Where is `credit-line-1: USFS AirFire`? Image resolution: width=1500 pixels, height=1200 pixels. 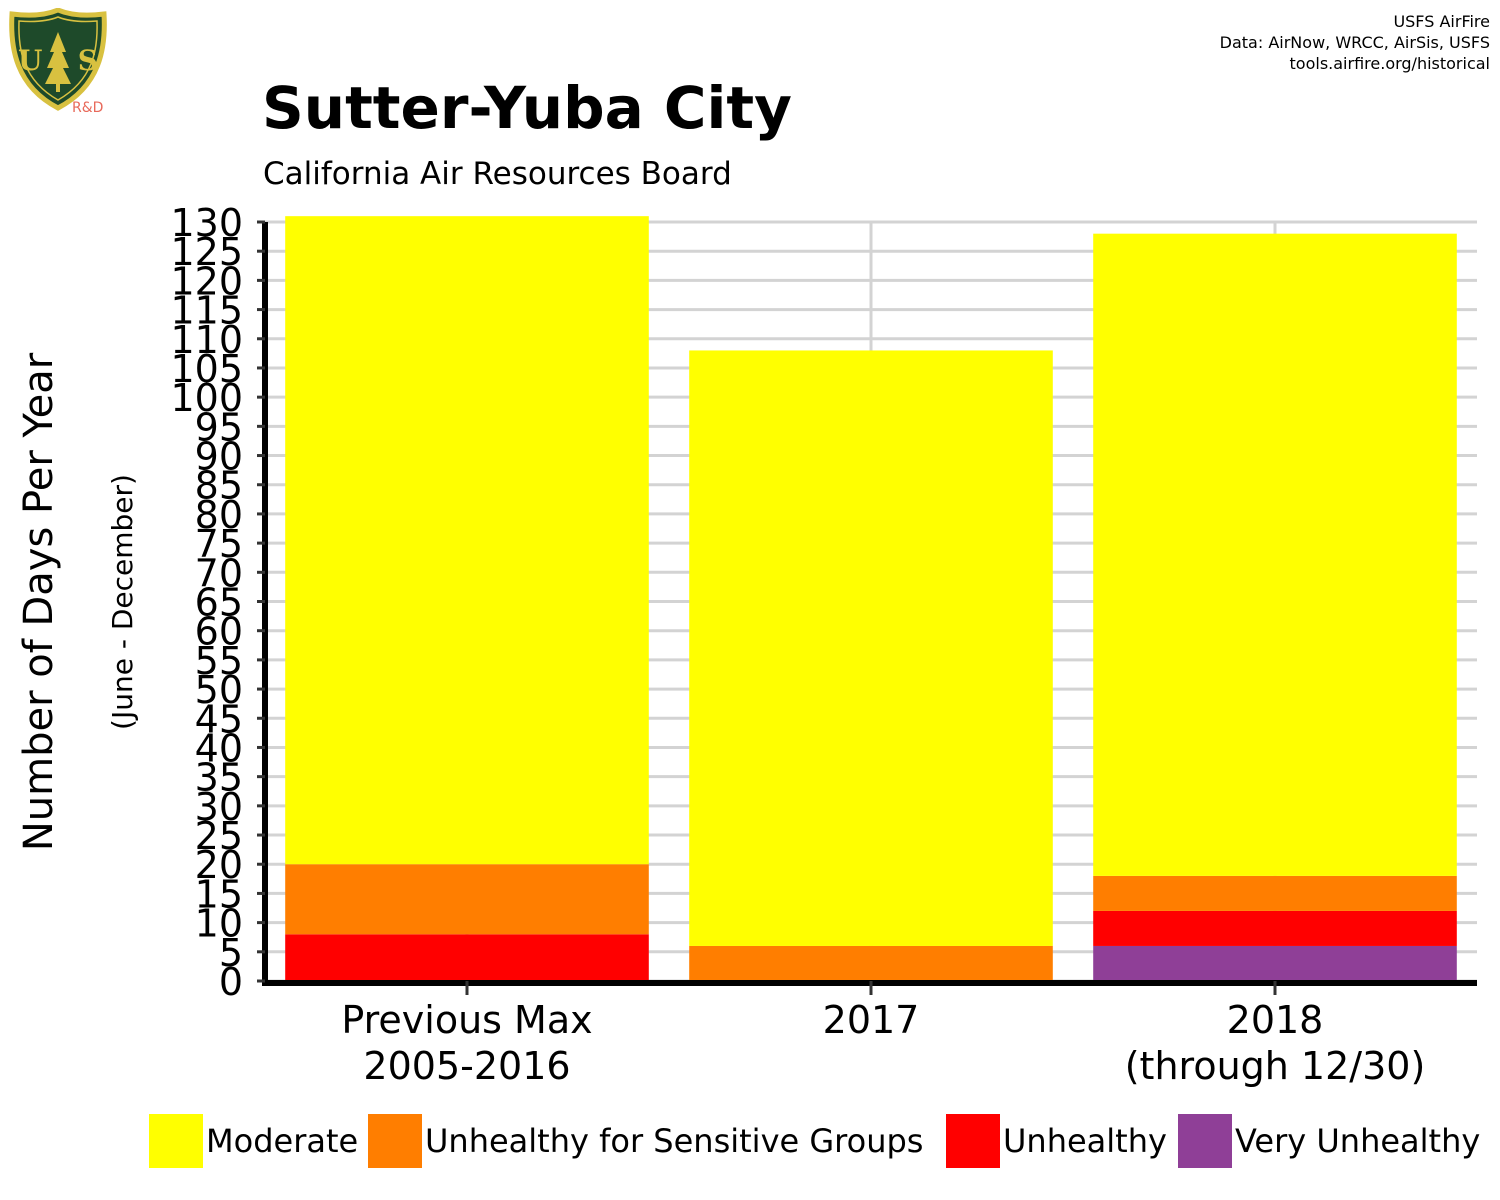 credit-line-1: USFS AirFire is located at coordinates (1441, 21).